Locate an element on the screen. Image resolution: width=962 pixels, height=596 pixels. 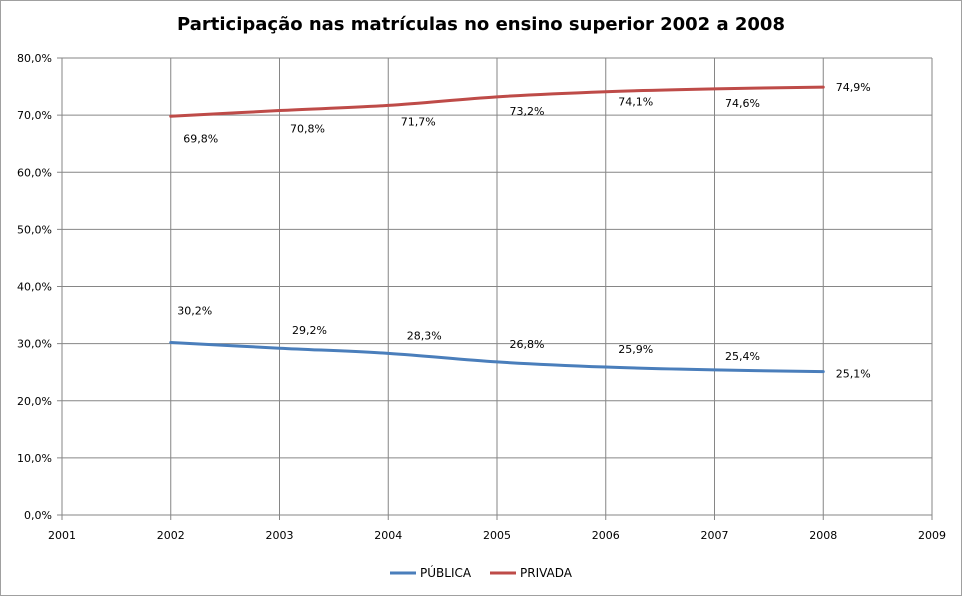
data-label: 74,9% is located at coordinates (853, 87).